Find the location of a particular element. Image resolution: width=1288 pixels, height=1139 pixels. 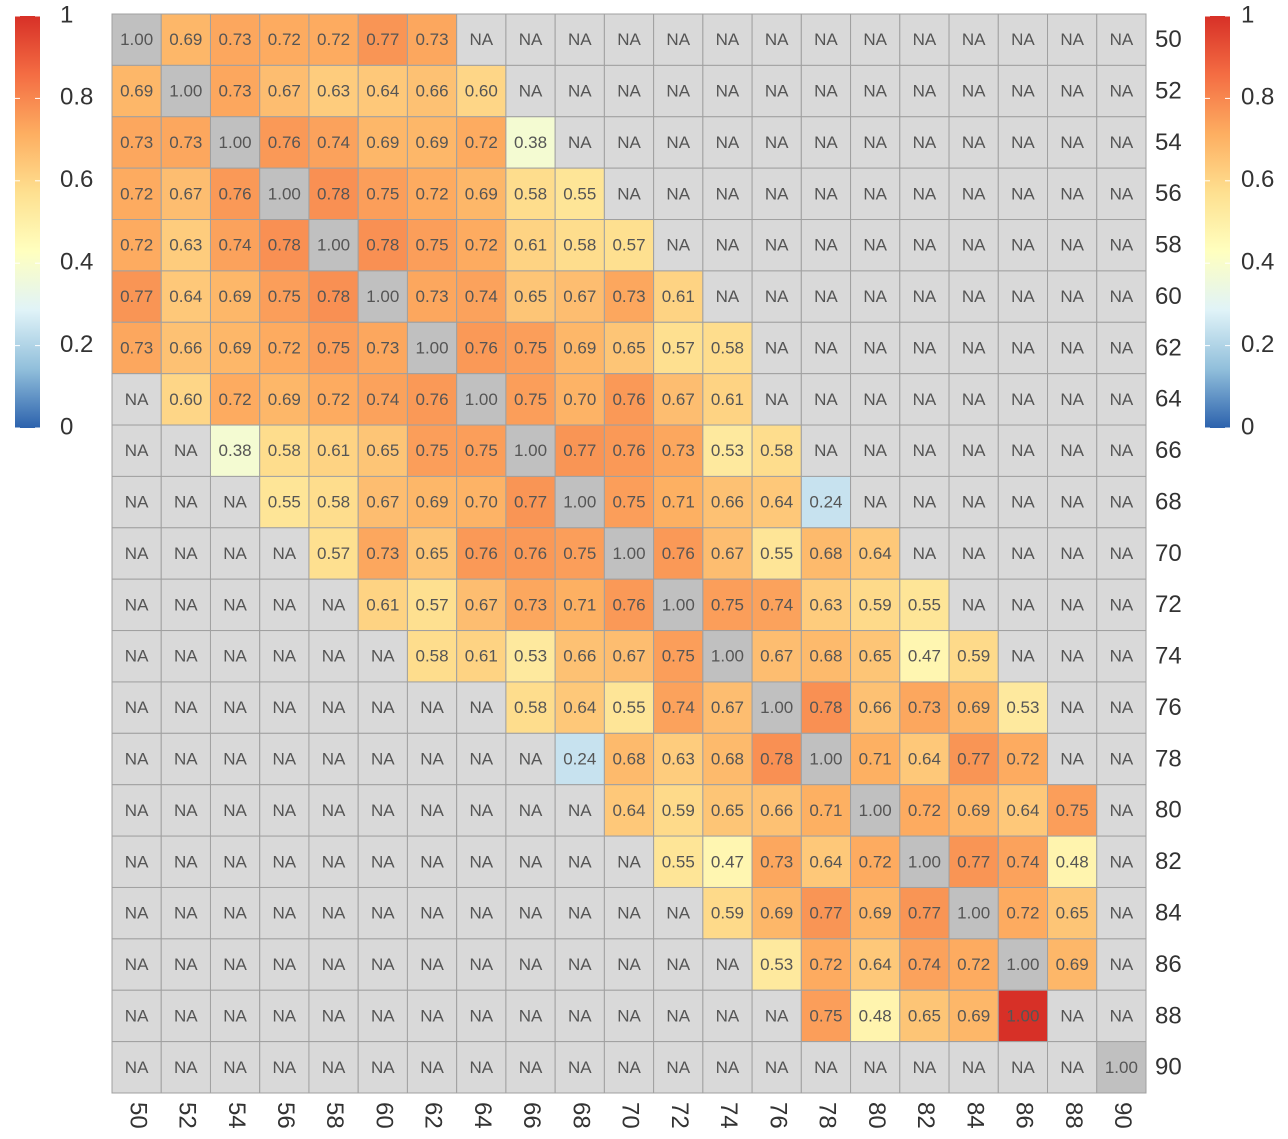

row-label: 86 is located at coordinates (1168, 964).